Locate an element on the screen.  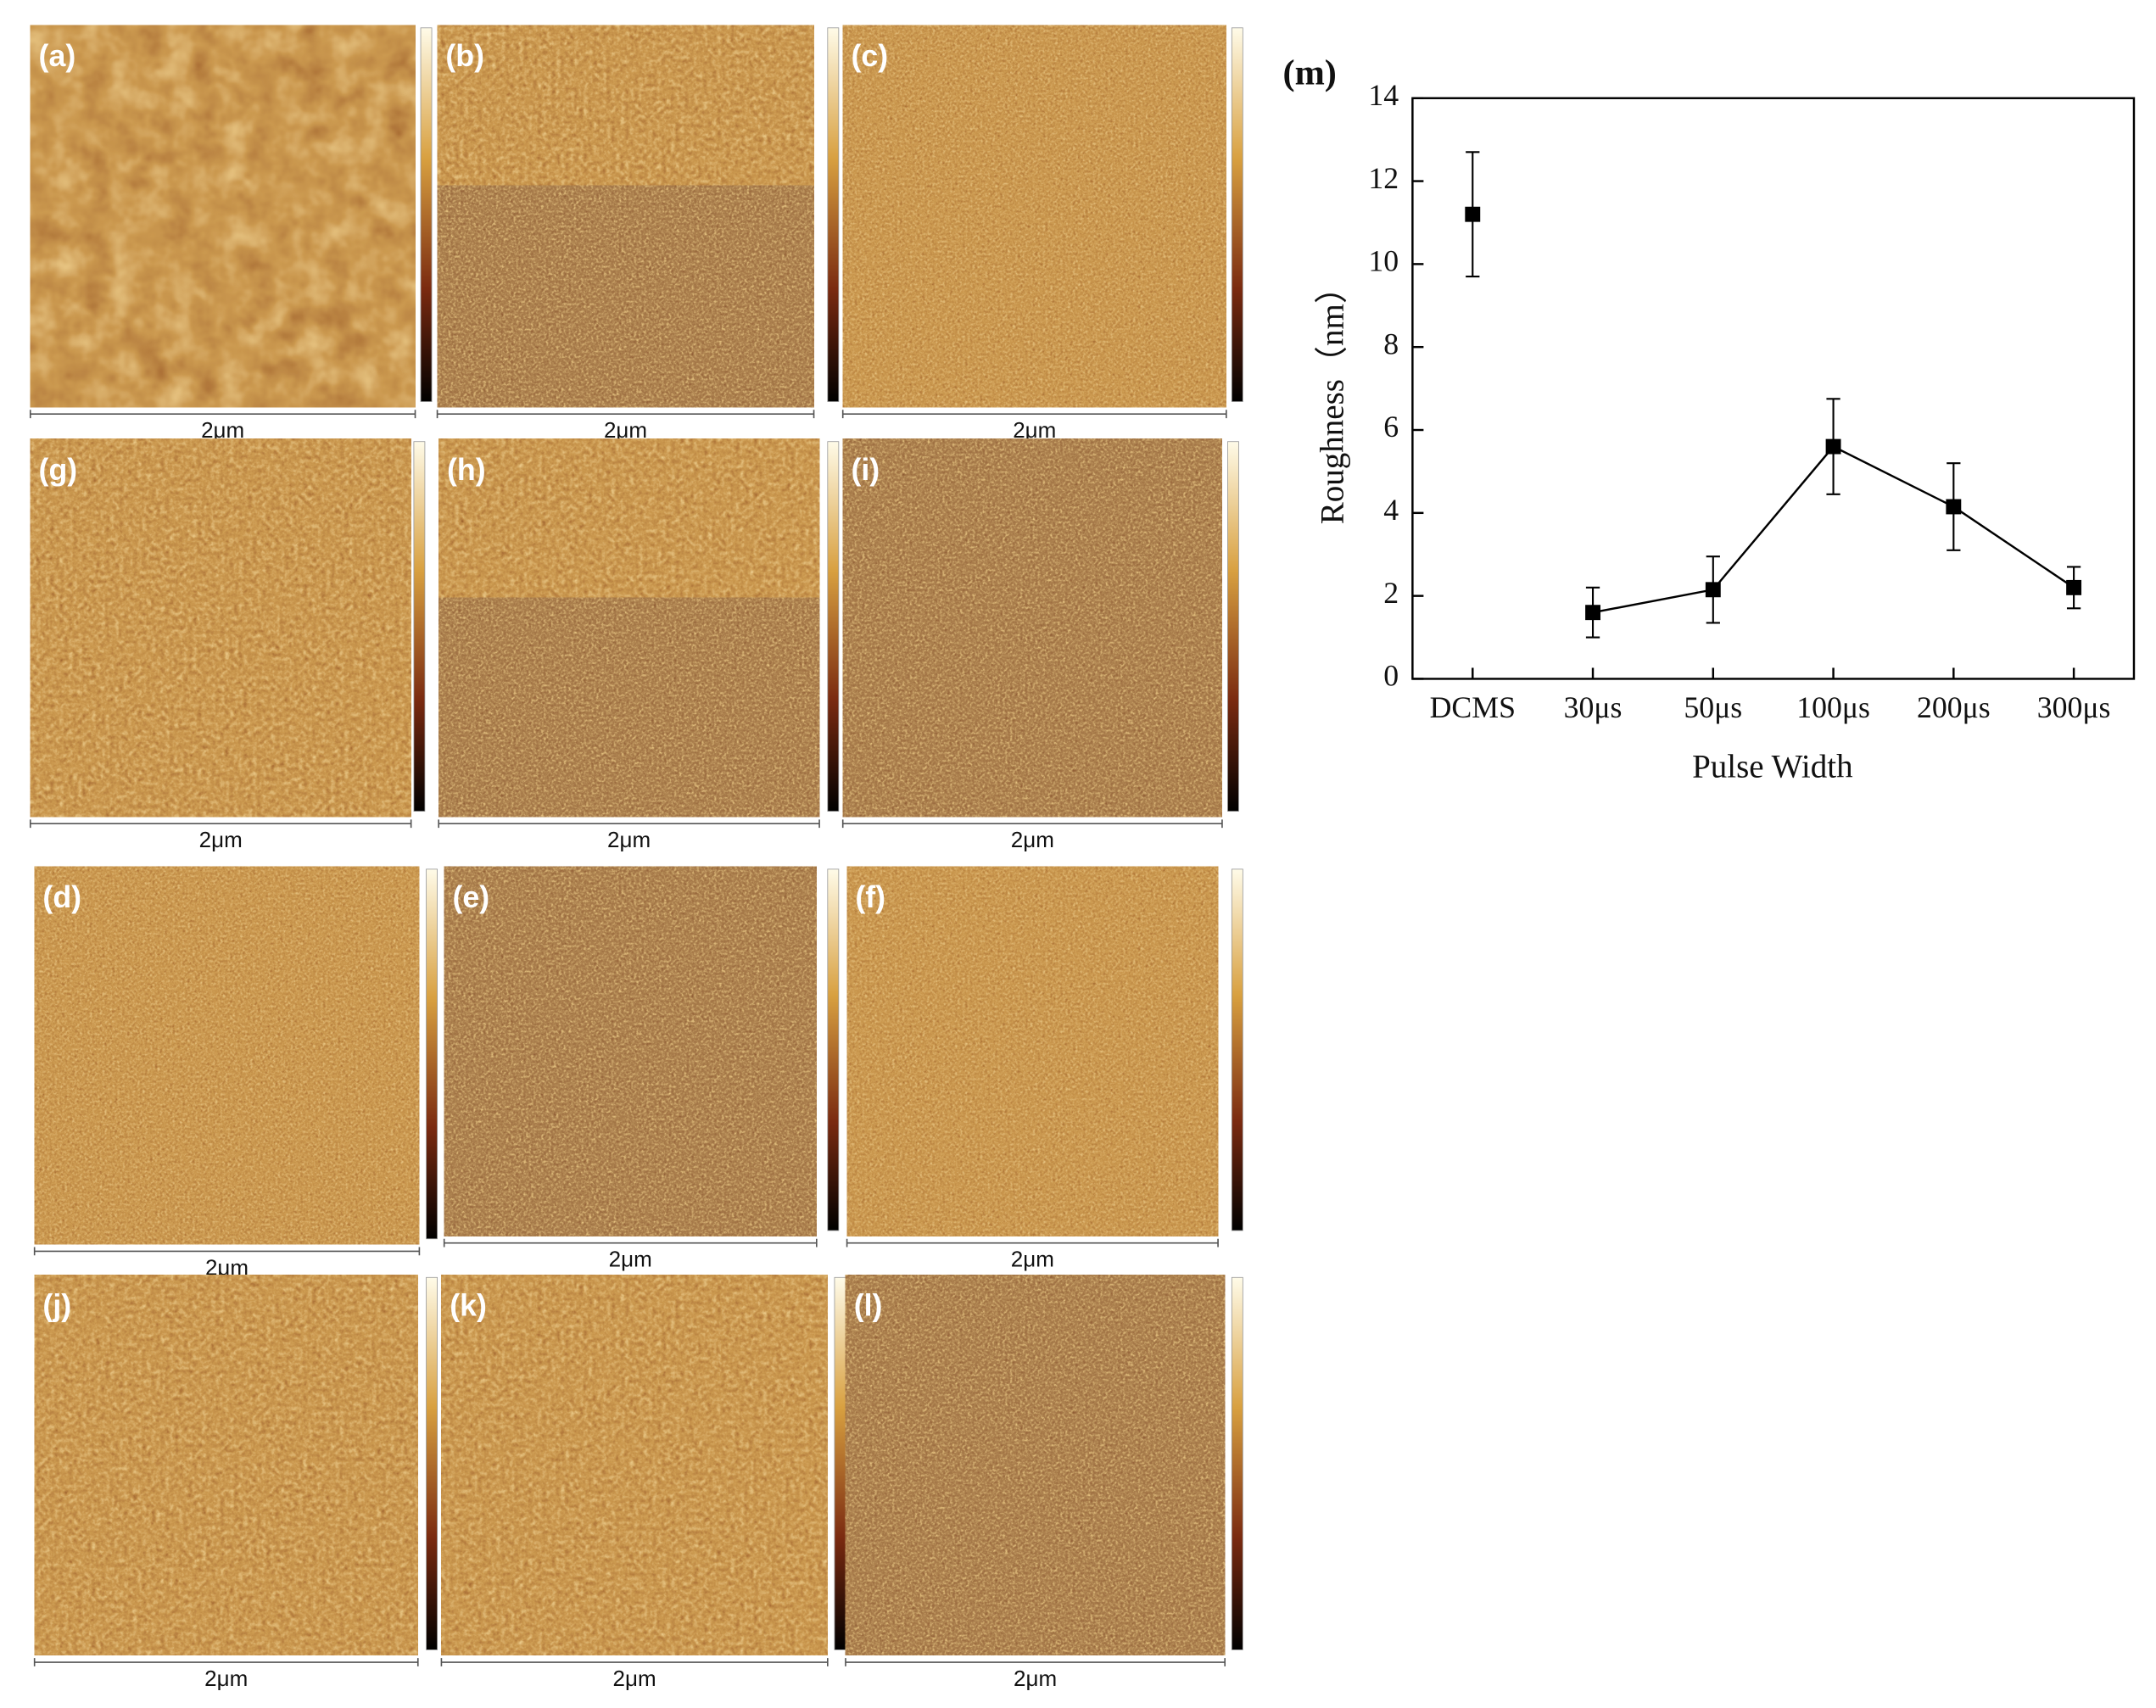
afm-panel: (g) 2μm is located at coordinates (227, 645).